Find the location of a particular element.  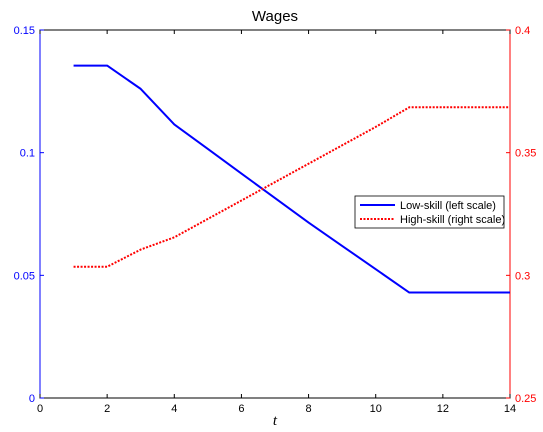

x-tick-label: 14 is located at coordinates (510, 409).